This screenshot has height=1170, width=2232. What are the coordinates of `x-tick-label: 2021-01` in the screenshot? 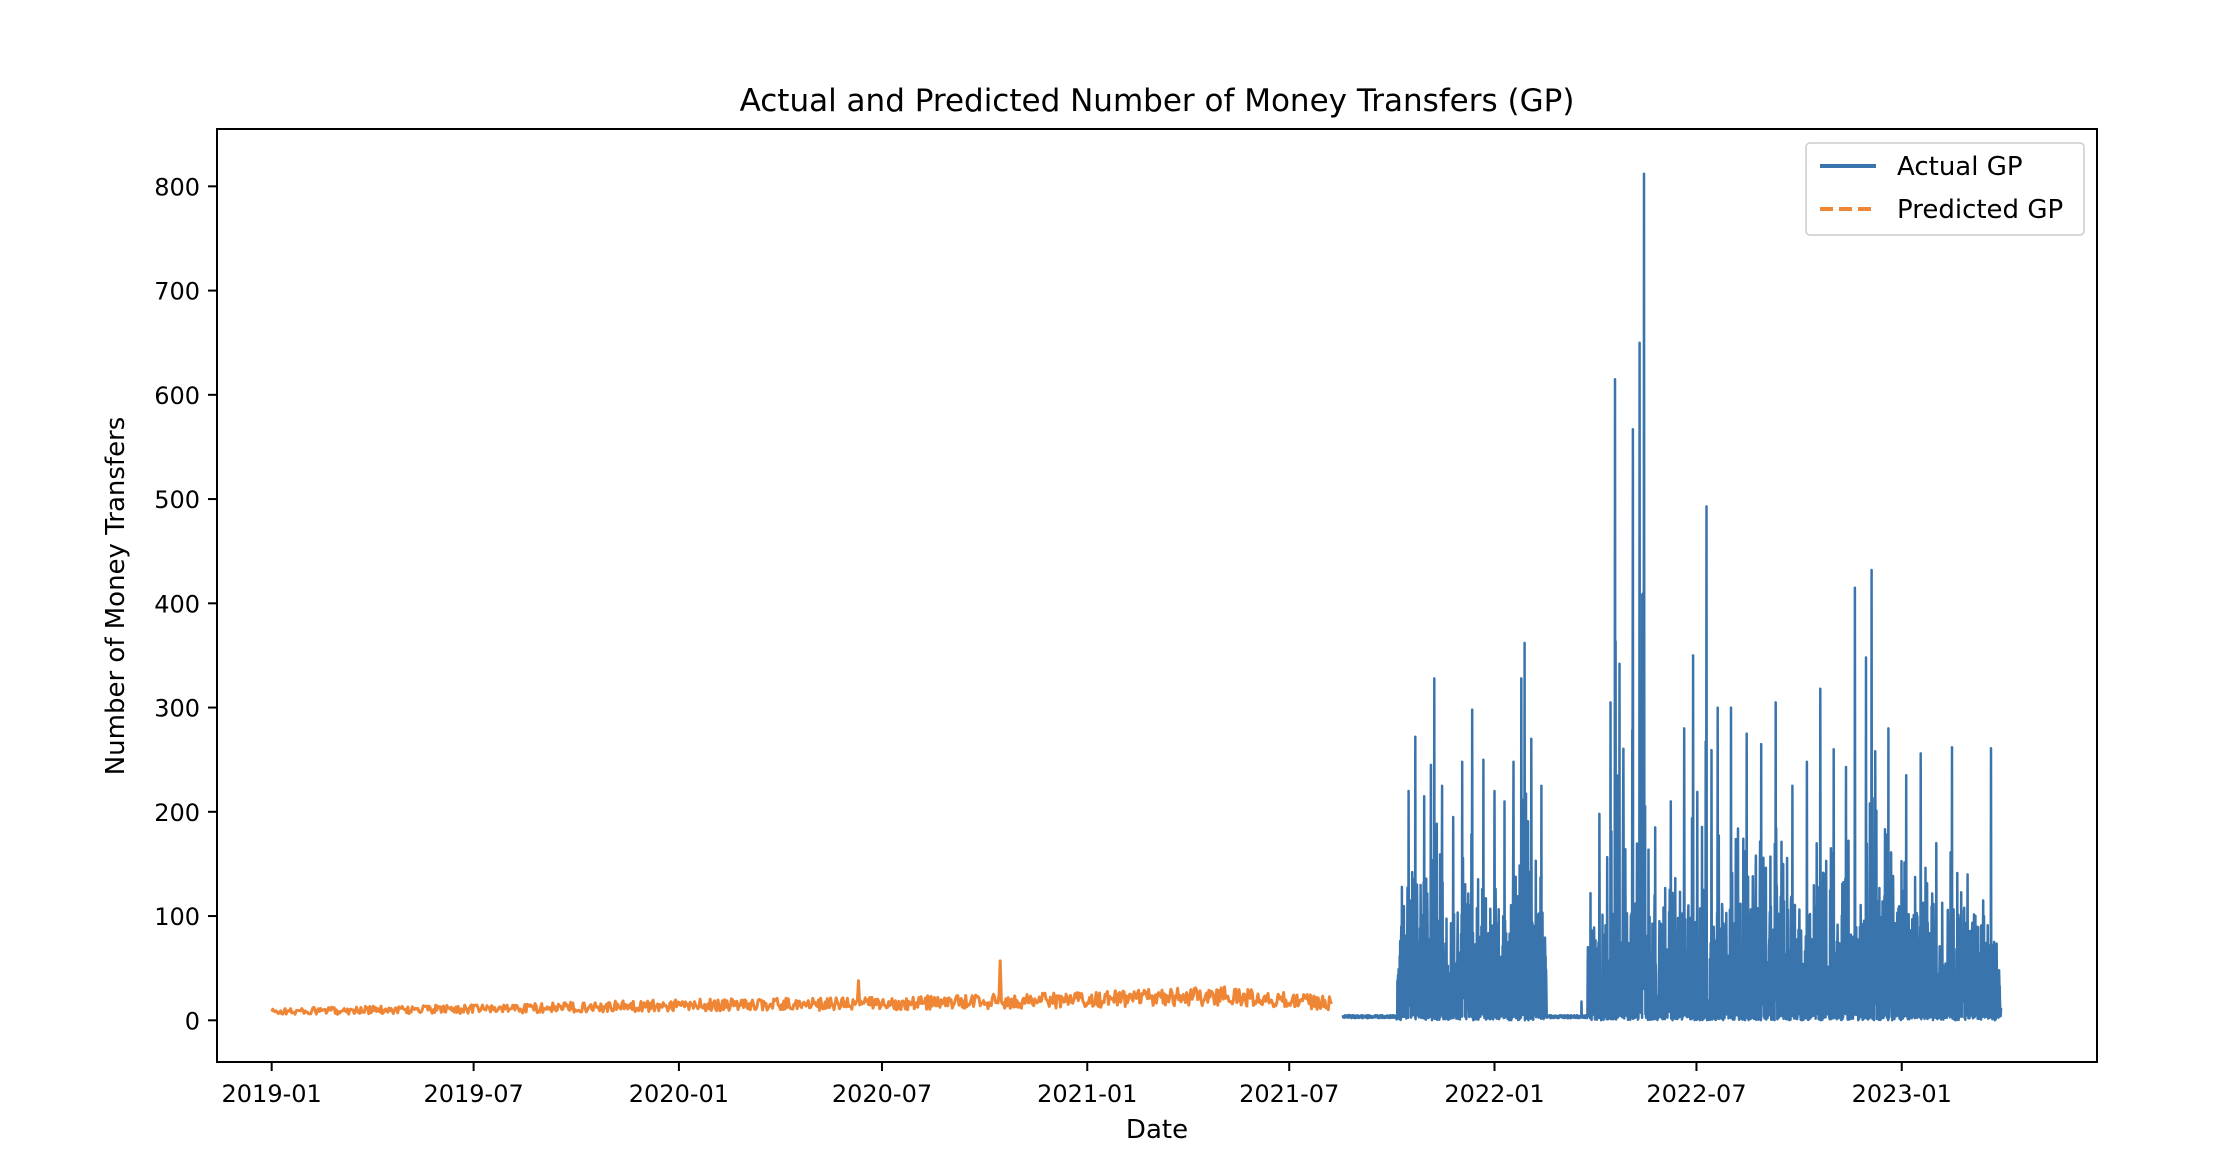 It's located at (1087, 1094).